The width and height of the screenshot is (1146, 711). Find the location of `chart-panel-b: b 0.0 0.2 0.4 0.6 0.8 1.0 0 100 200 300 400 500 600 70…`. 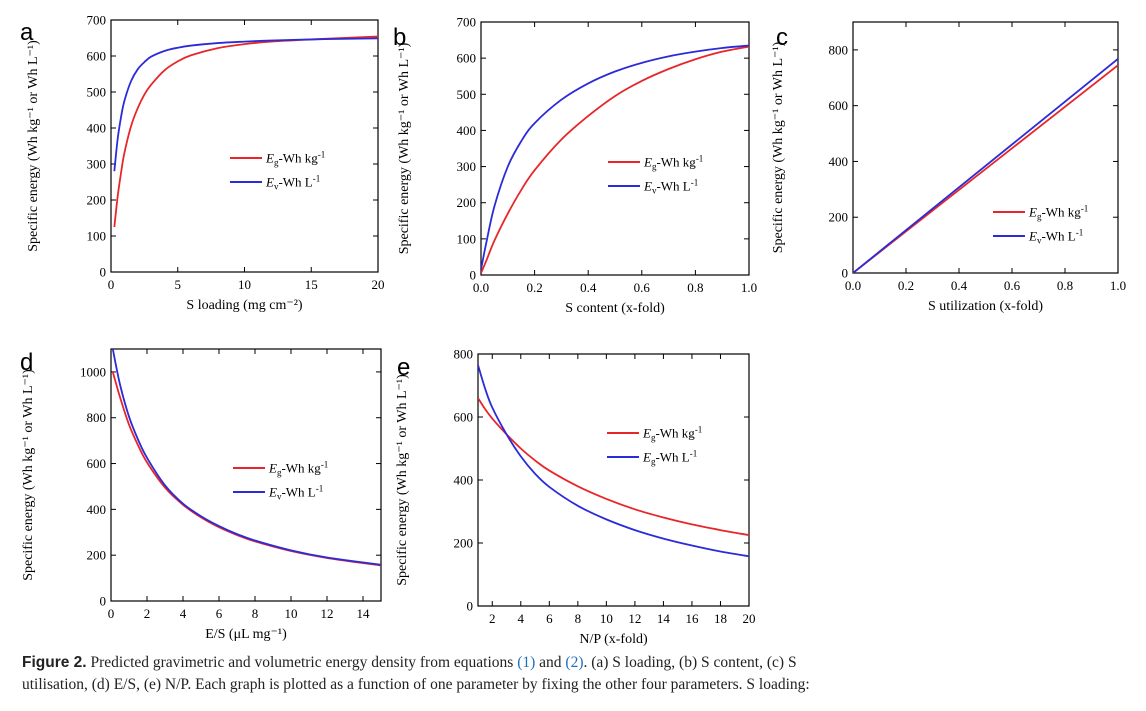

chart-panel-b: b 0.0 0.2 0.4 0.6 0.8 1.0 0 100 200 300 400 500 600 70… is located at coordinates (575, 166).